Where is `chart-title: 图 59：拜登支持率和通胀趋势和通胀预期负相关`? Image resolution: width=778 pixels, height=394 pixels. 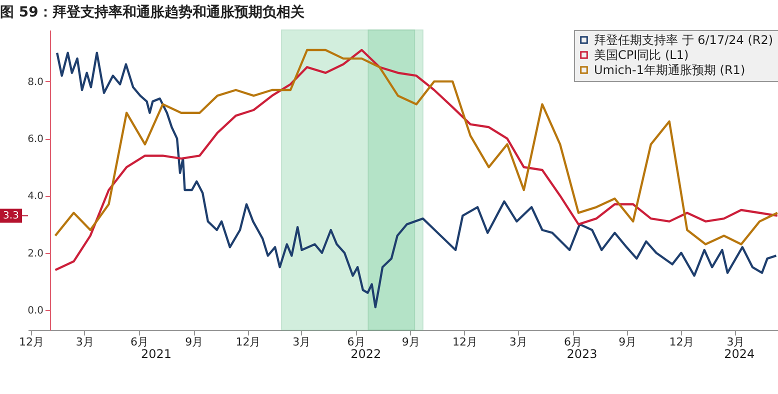
chart-title: 图 59：拜登支持率和通胀趋势和通胀预期负相关 is located at coordinates (152, 12).